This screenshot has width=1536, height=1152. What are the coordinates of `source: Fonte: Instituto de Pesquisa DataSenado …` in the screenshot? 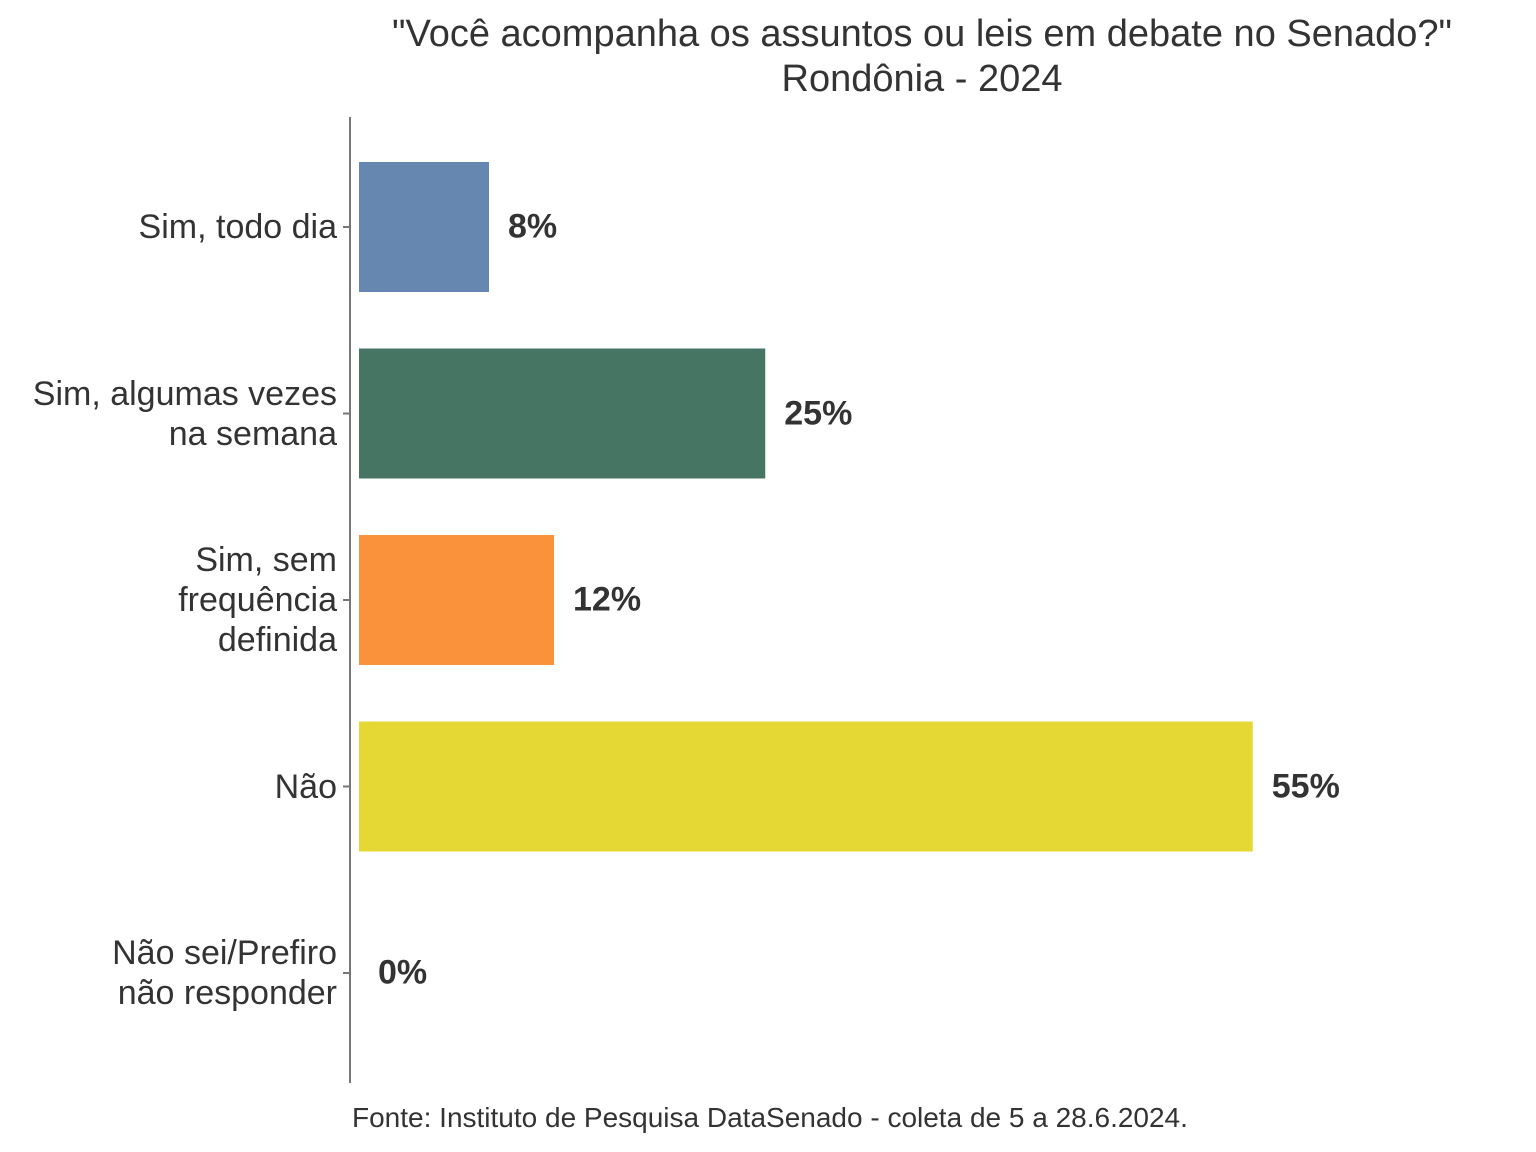 It's located at (770, 1117).